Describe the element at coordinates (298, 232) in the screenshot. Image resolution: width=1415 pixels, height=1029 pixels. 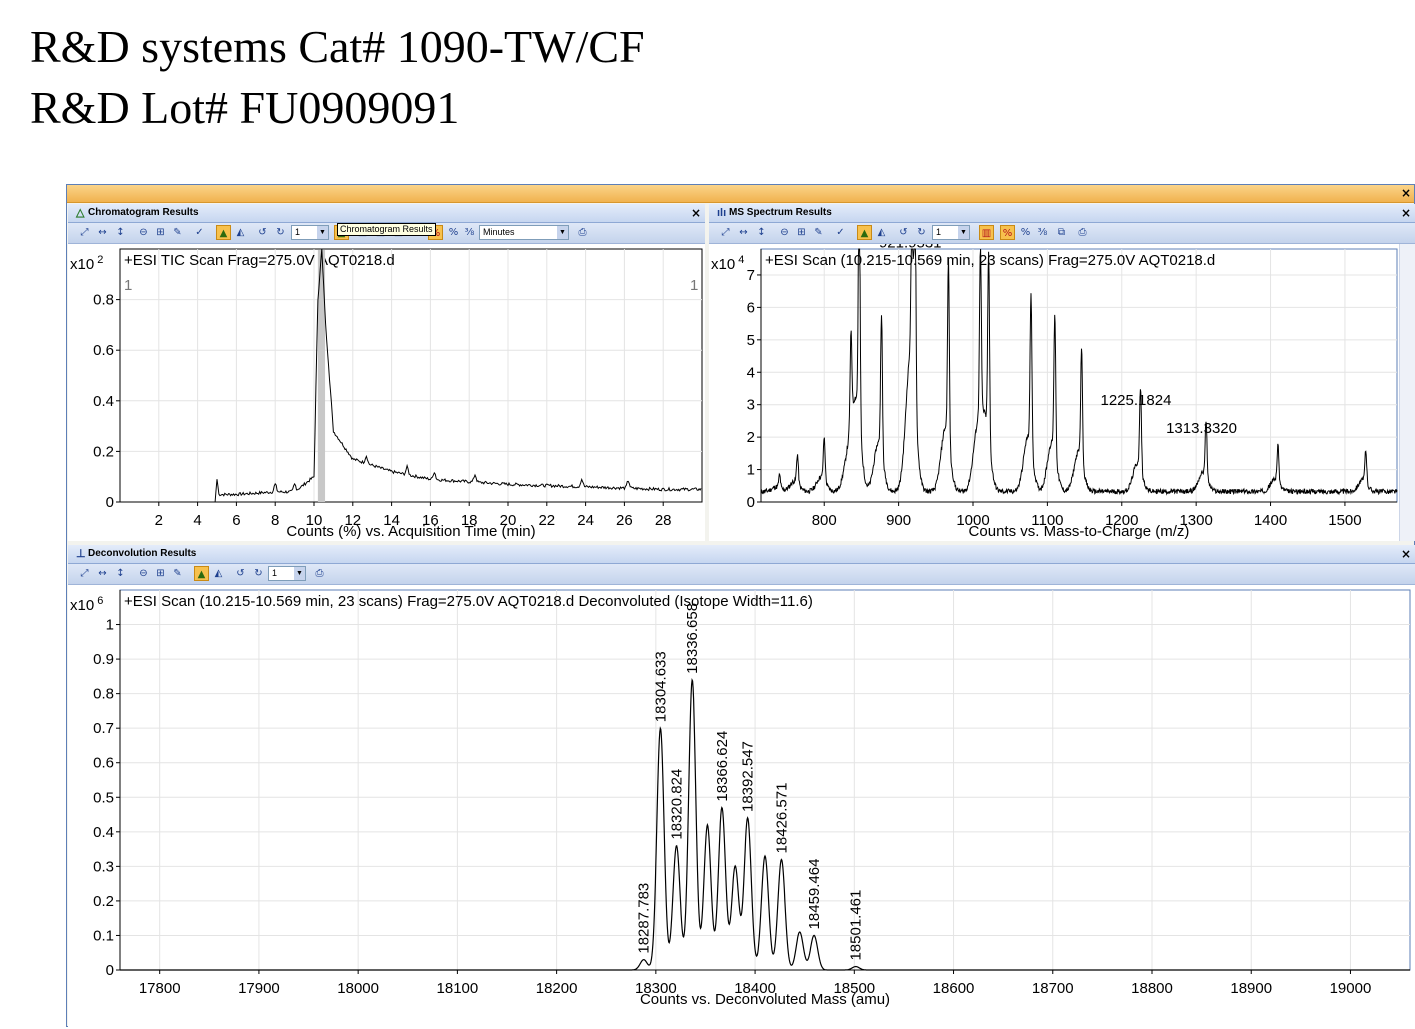
I see `count-select-value: 1` at that location.